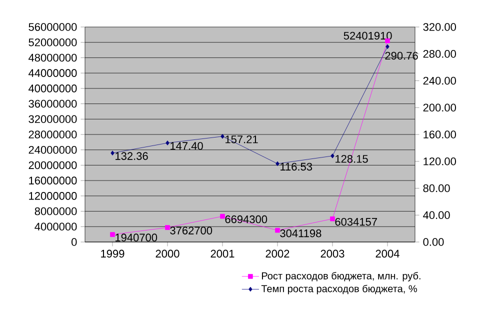 This screenshot has height=334, width=481. What do you see at coordinates (341, 277) in the screenshot?
I see `legend-label: Рост расходов бюджета, млн. руб.` at bounding box center [341, 277].